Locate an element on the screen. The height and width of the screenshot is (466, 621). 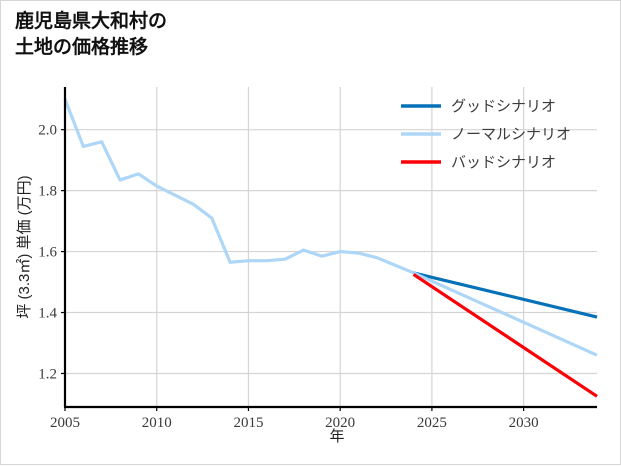
y-tick-label: 1.4 is located at coordinates (47, 314).